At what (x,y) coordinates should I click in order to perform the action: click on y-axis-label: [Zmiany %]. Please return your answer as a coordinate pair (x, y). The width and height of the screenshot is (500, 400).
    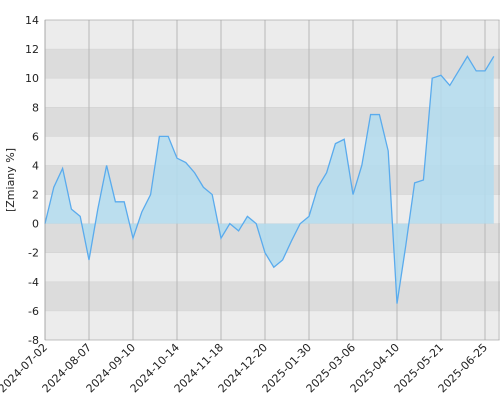
    Looking at the image, I should click on (10, 180).